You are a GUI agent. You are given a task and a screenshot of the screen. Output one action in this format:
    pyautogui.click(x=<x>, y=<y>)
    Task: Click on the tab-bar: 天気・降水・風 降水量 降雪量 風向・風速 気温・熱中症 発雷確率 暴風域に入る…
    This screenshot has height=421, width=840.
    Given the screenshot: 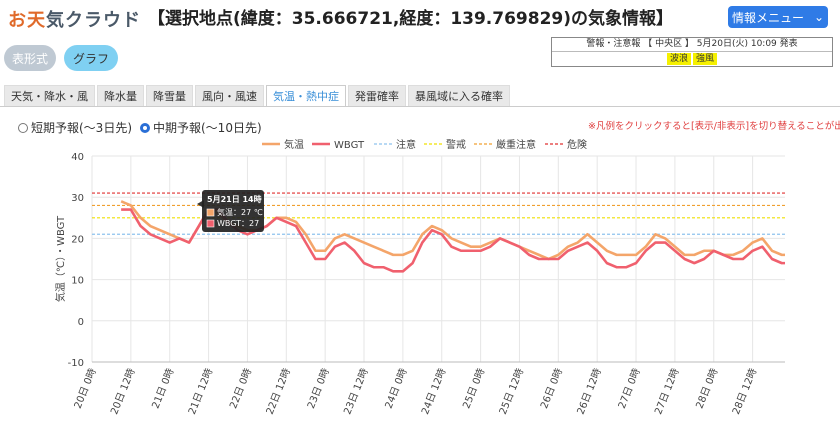 What is the action you would take?
    pyautogui.click(x=257, y=96)
    